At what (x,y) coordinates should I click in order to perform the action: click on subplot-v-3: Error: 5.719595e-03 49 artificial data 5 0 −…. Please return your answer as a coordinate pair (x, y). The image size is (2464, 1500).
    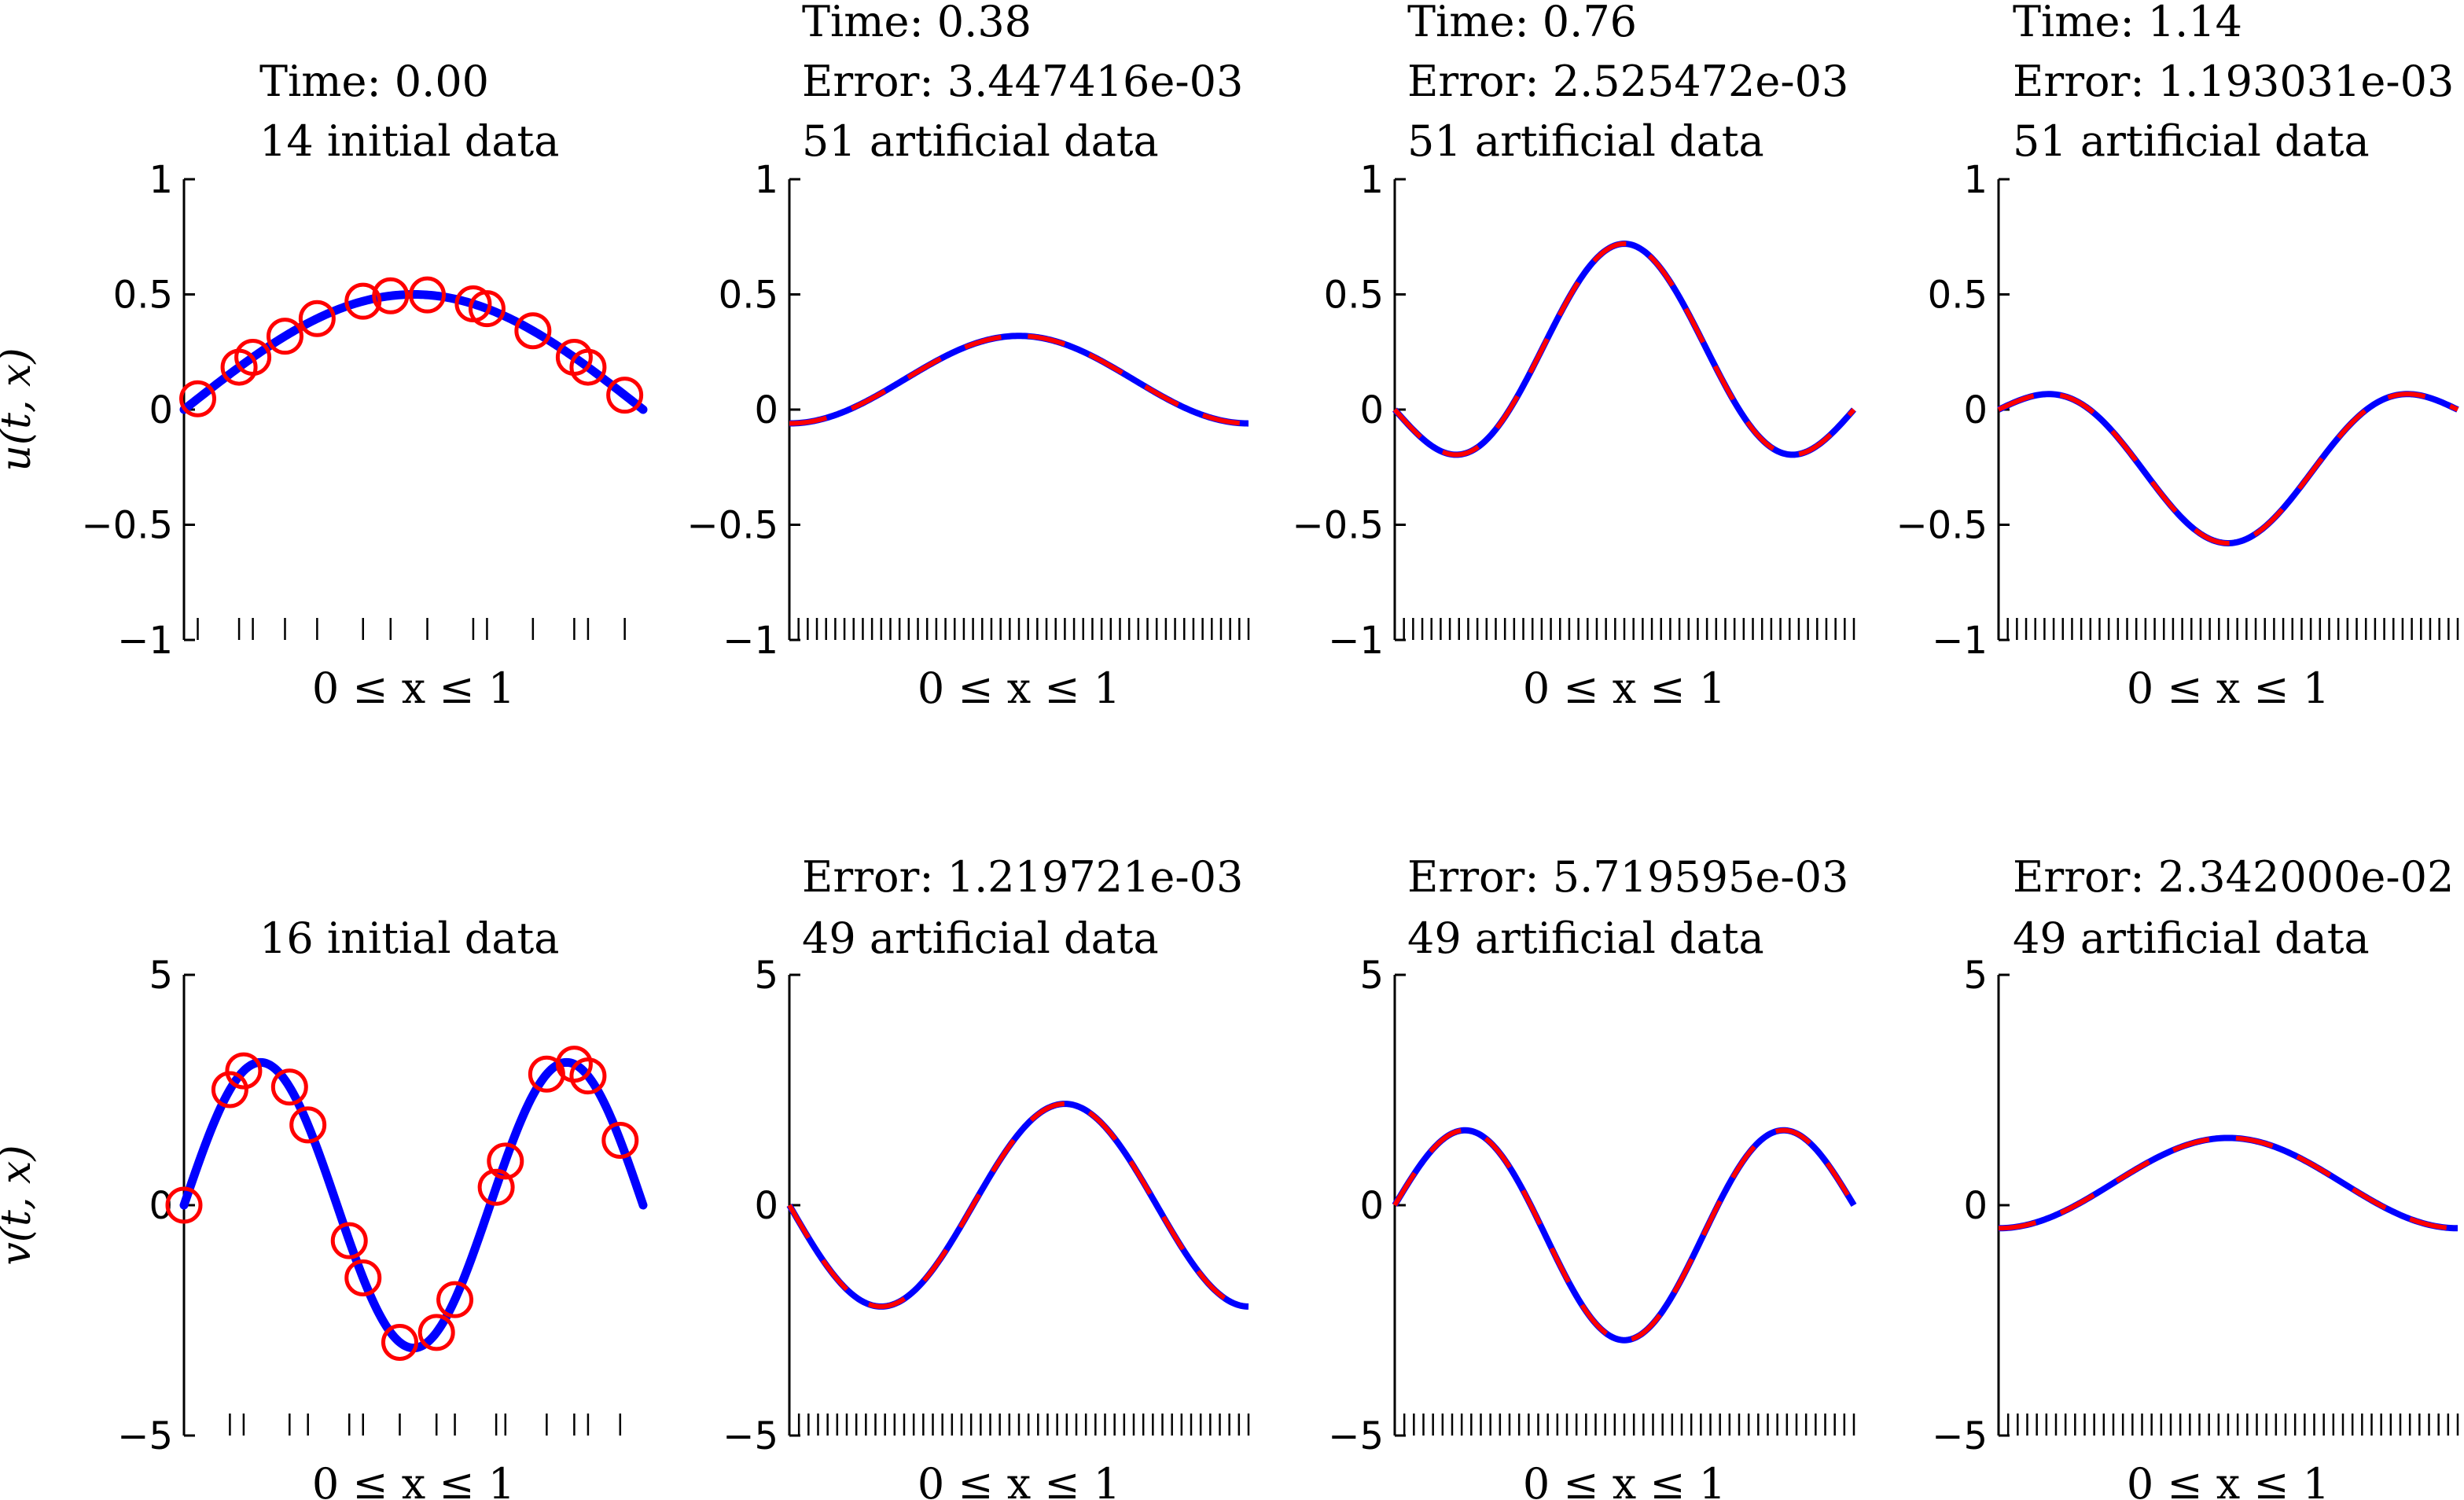
    Looking at the image, I should click on (1592, 1176).